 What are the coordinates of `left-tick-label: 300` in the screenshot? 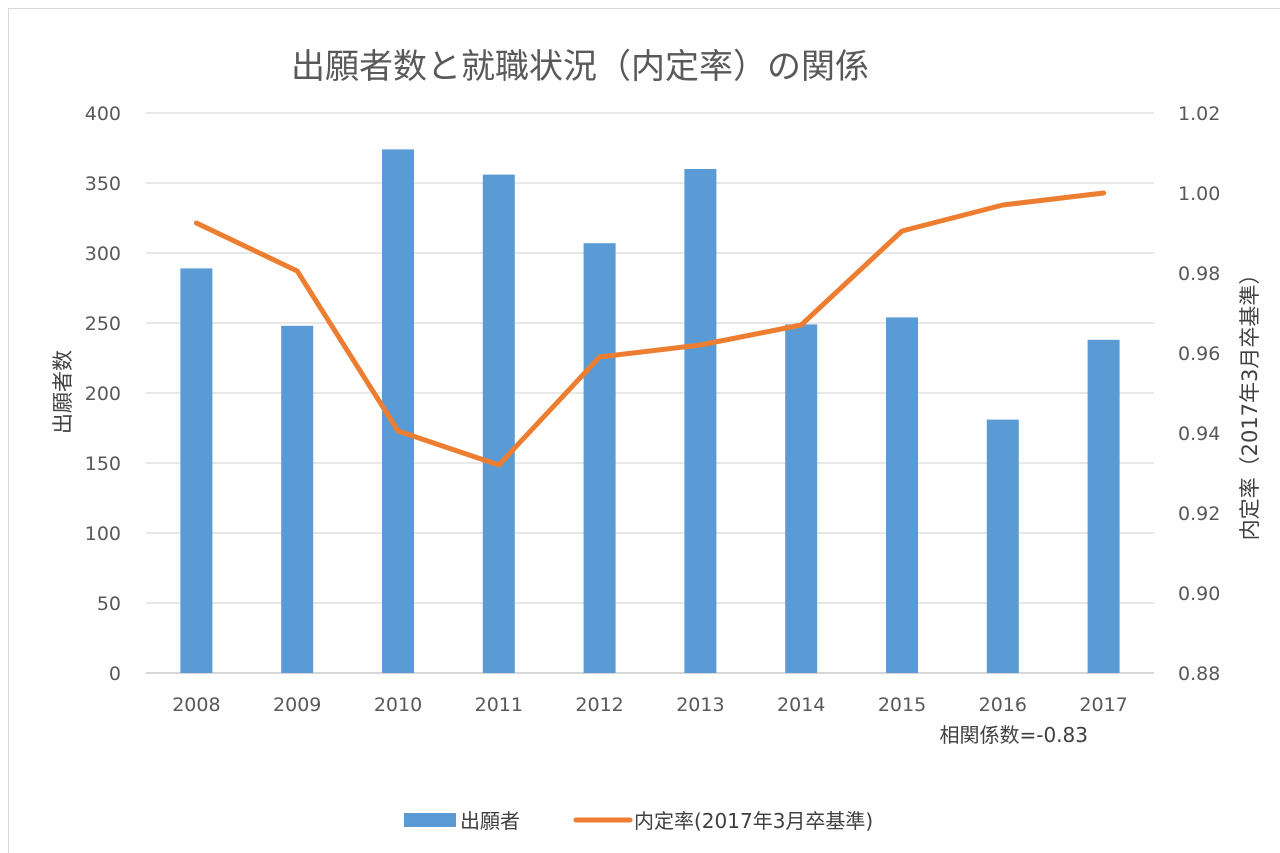 It's located at (103, 254).